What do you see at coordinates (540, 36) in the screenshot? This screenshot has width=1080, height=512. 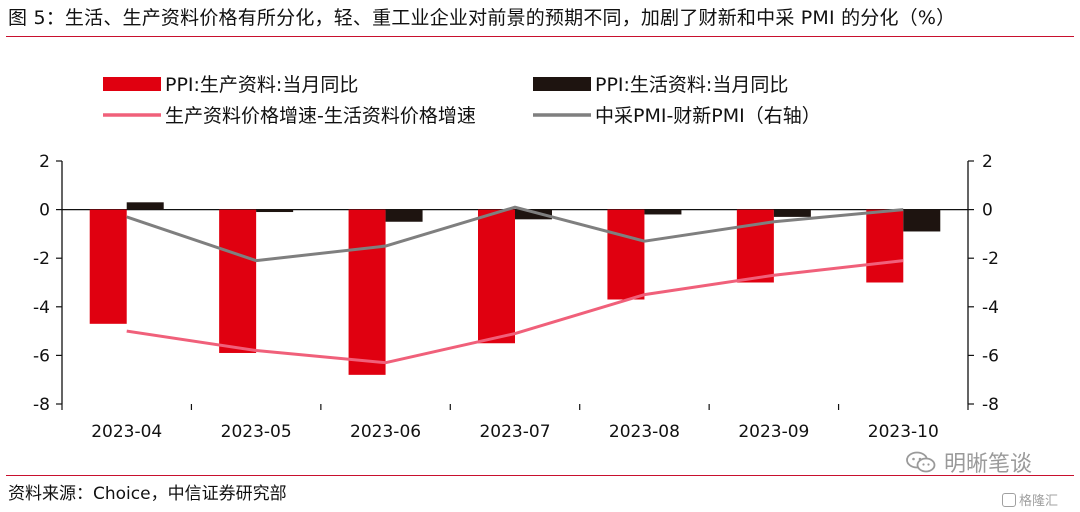 I see `title-rule` at bounding box center [540, 36].